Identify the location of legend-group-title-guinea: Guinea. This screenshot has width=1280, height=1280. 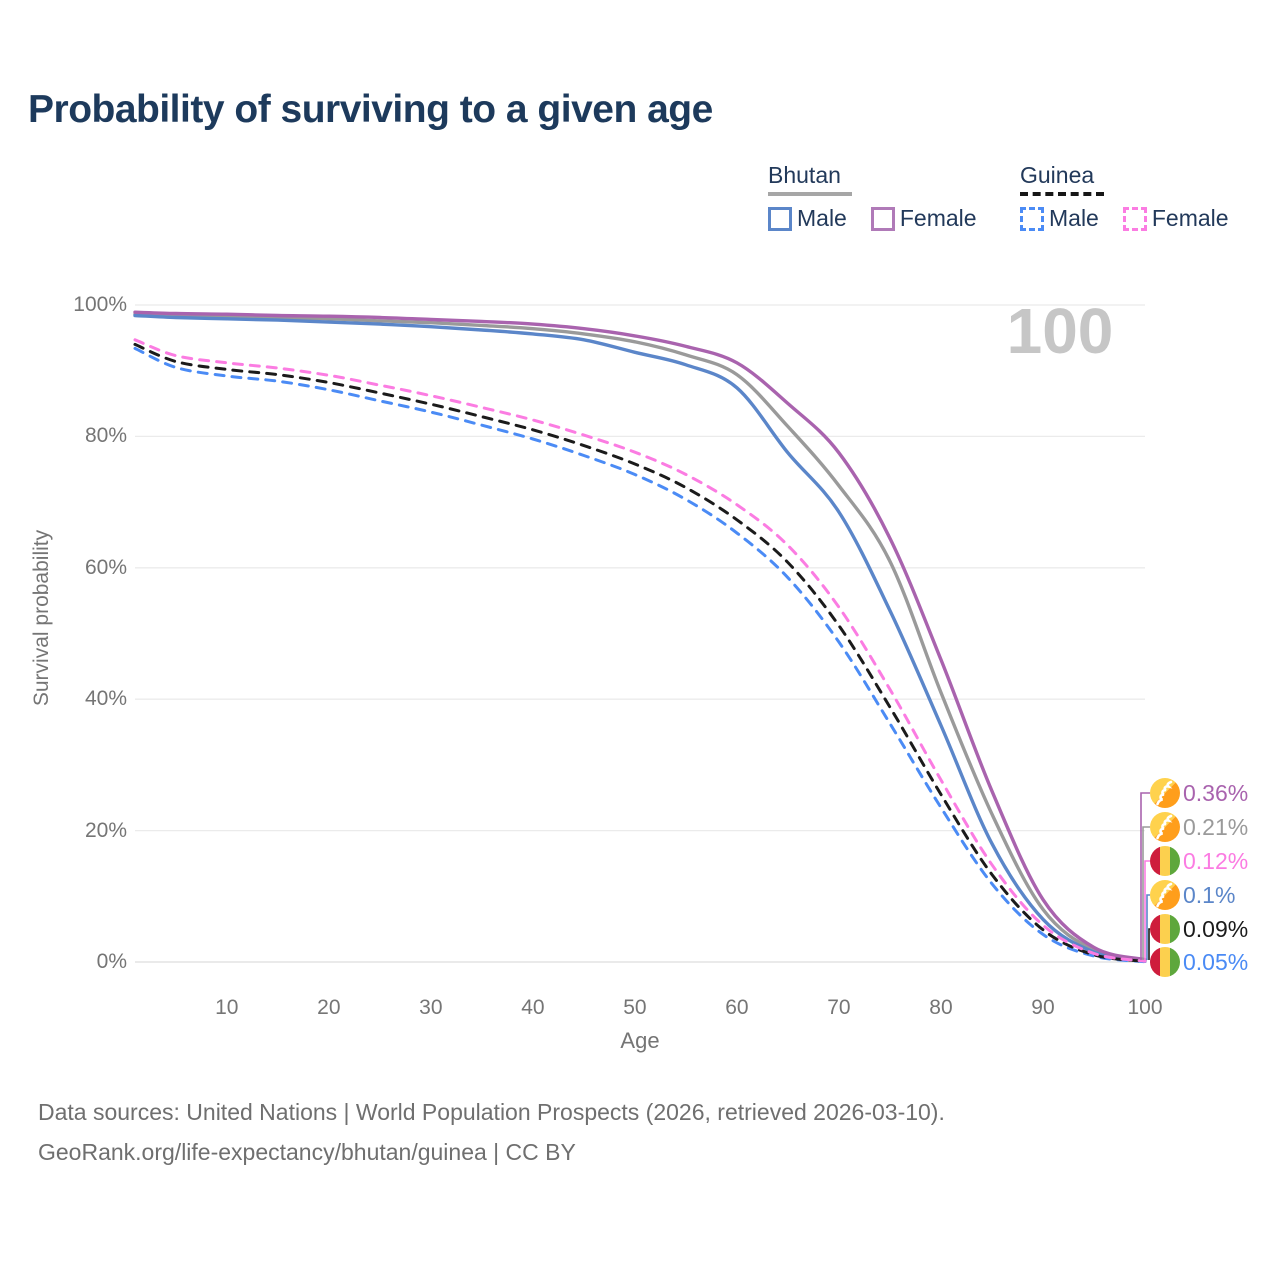
(1057, 175).